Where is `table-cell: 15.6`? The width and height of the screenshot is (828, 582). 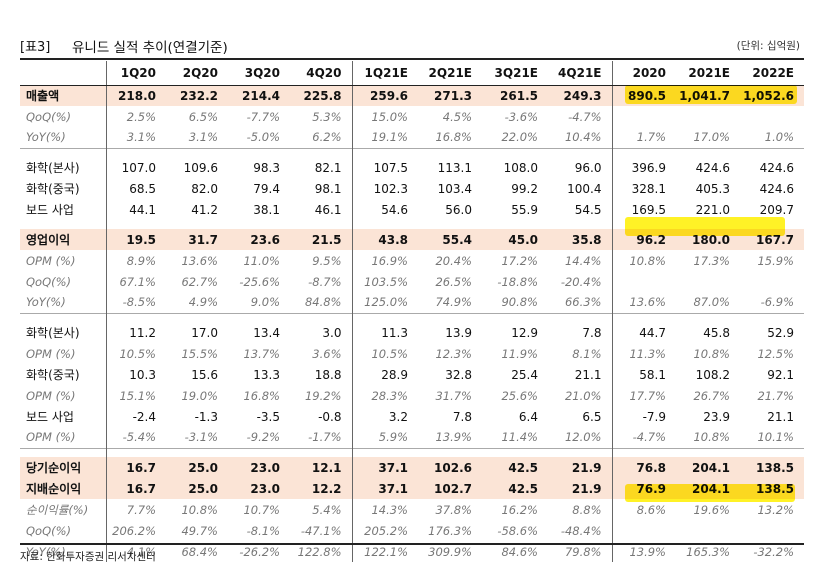
table-cell: 15.6 is located at coordinates (204, 374).